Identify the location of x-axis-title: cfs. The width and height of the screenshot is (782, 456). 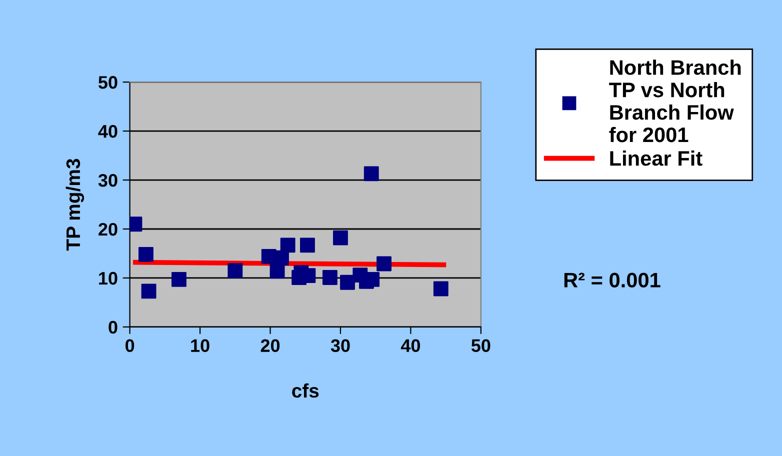
(305, 390).